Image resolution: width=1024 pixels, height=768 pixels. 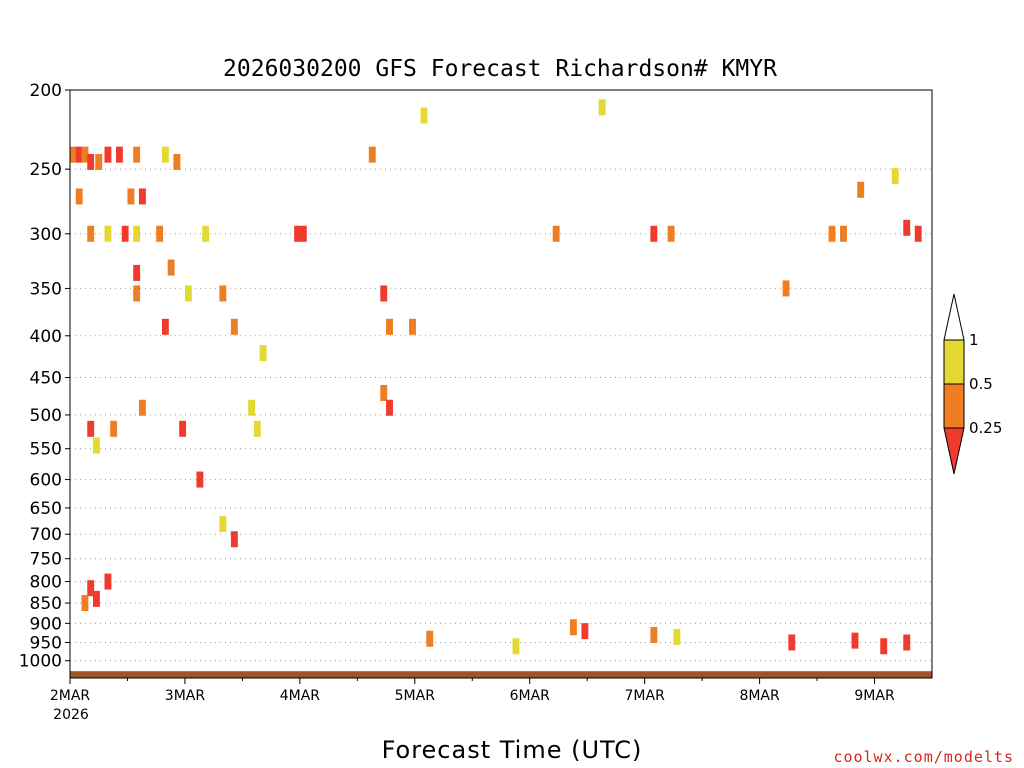 What do you see at coordinates (512, 750) in the screenshot?
I see `x-axis-title: Forecast Time (UTC)` at bounding box center [512, 750].